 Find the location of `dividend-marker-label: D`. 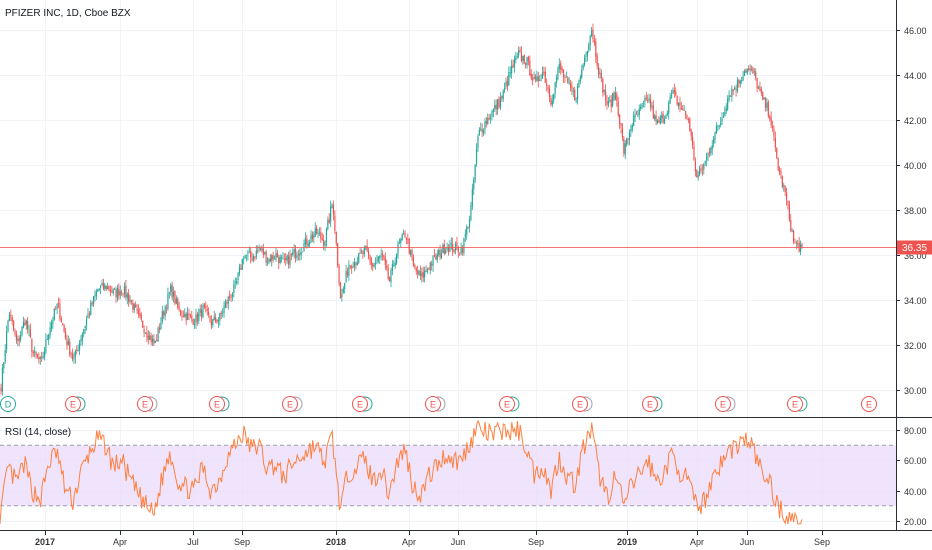

dividend-marker-label: D is located at coordinates (8, 405).